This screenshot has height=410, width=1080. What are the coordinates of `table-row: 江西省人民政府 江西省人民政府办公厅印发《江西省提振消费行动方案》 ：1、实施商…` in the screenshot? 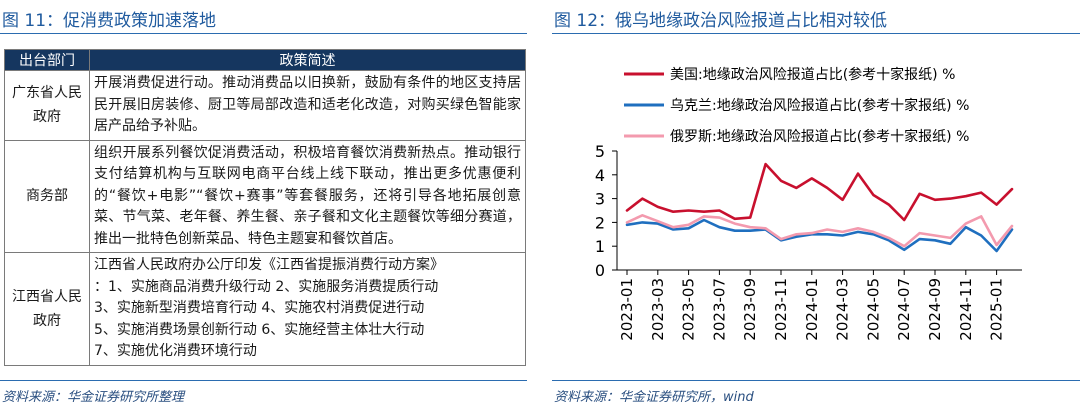 It's located at (265, 309).